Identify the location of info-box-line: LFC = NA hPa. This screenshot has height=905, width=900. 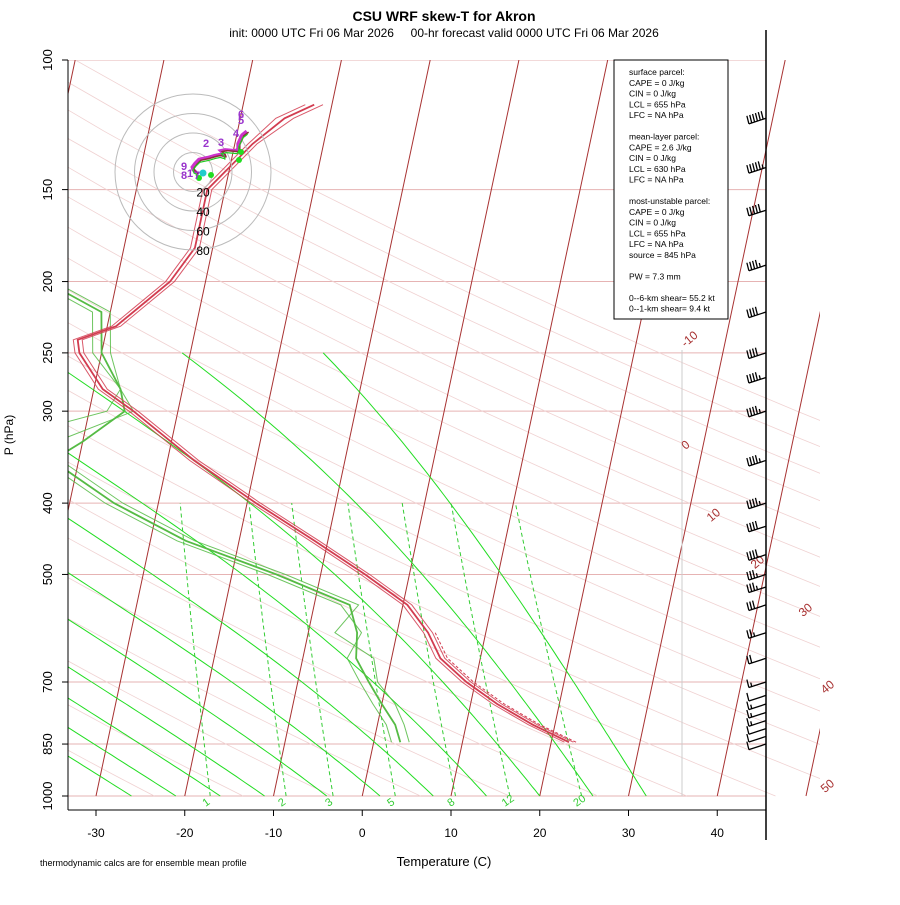
(656, 180).